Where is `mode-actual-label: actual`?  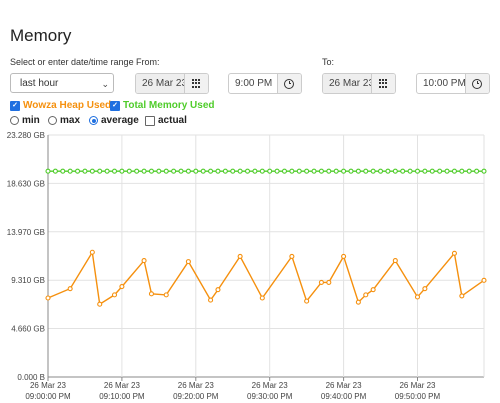
mode-actual-label: actual is located at coordinates (172, 120).